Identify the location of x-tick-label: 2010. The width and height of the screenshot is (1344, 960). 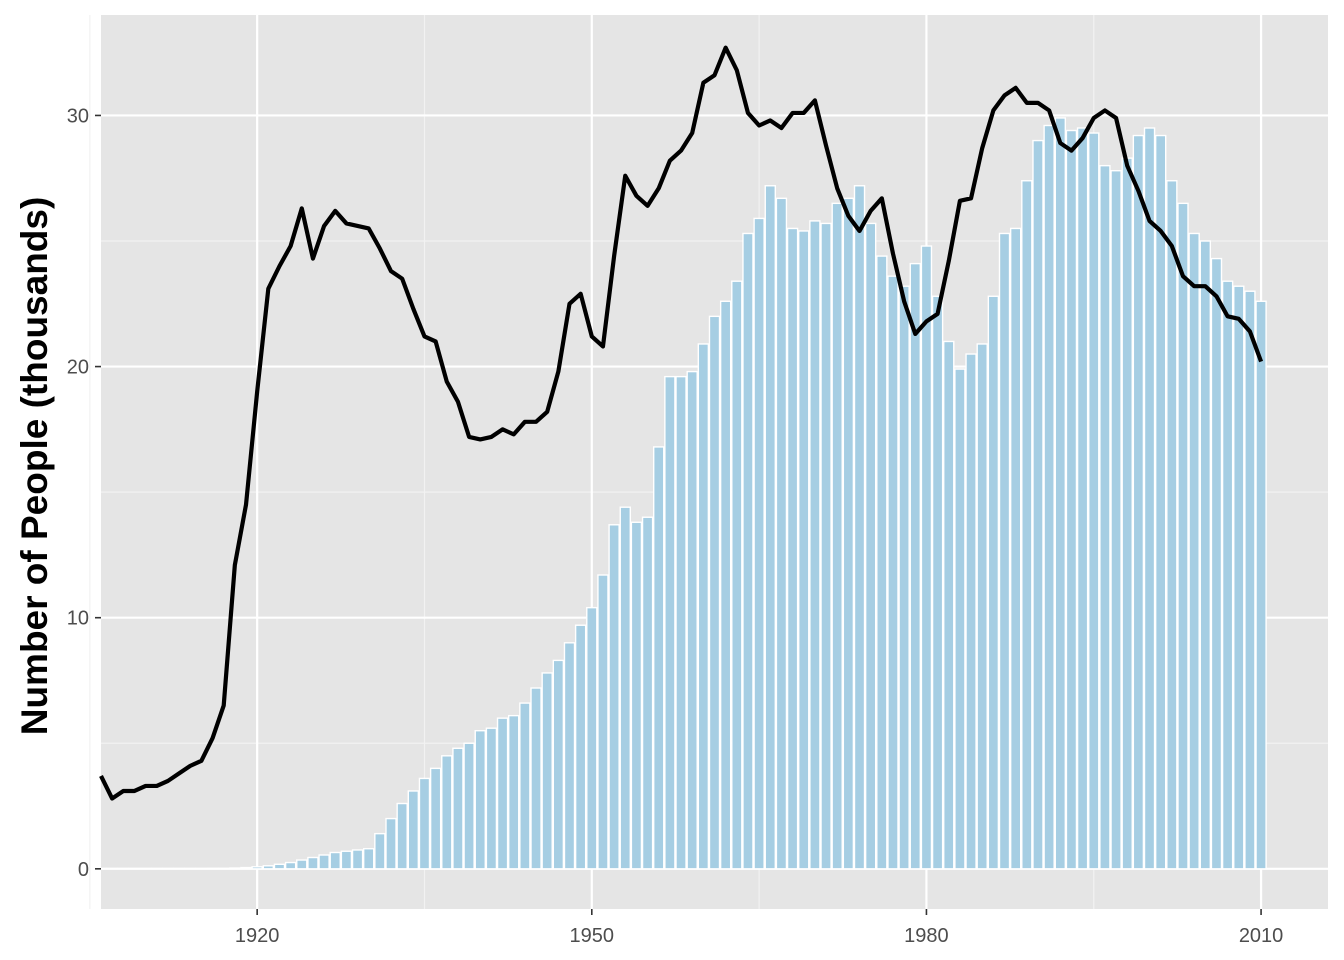
(1261, 936).